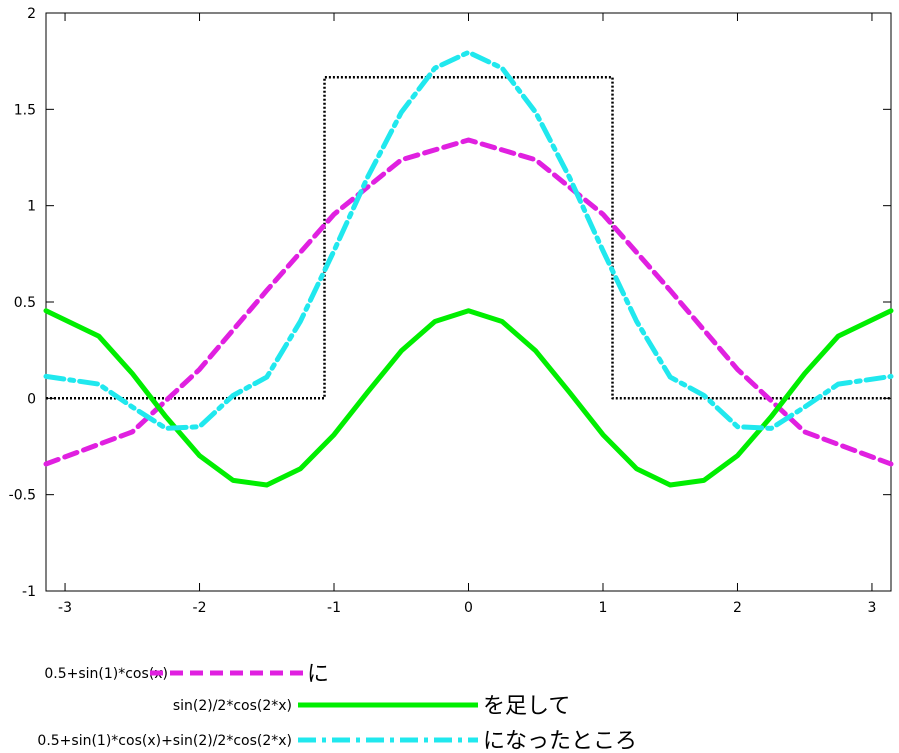  I want to click on x-tick-label: 2, so click(737, 608).